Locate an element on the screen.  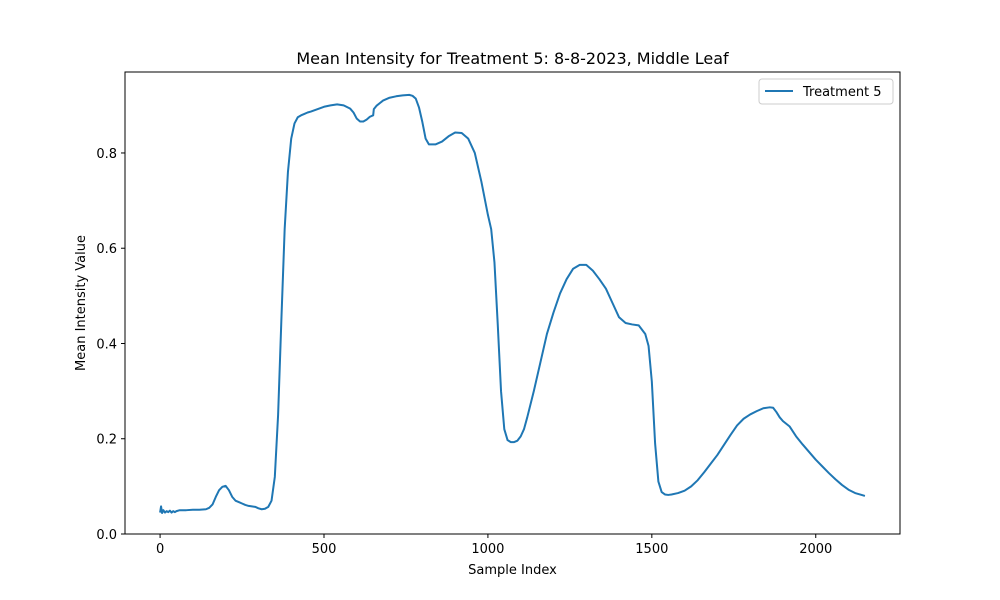
legend-box is located at coordinates (826, 91).